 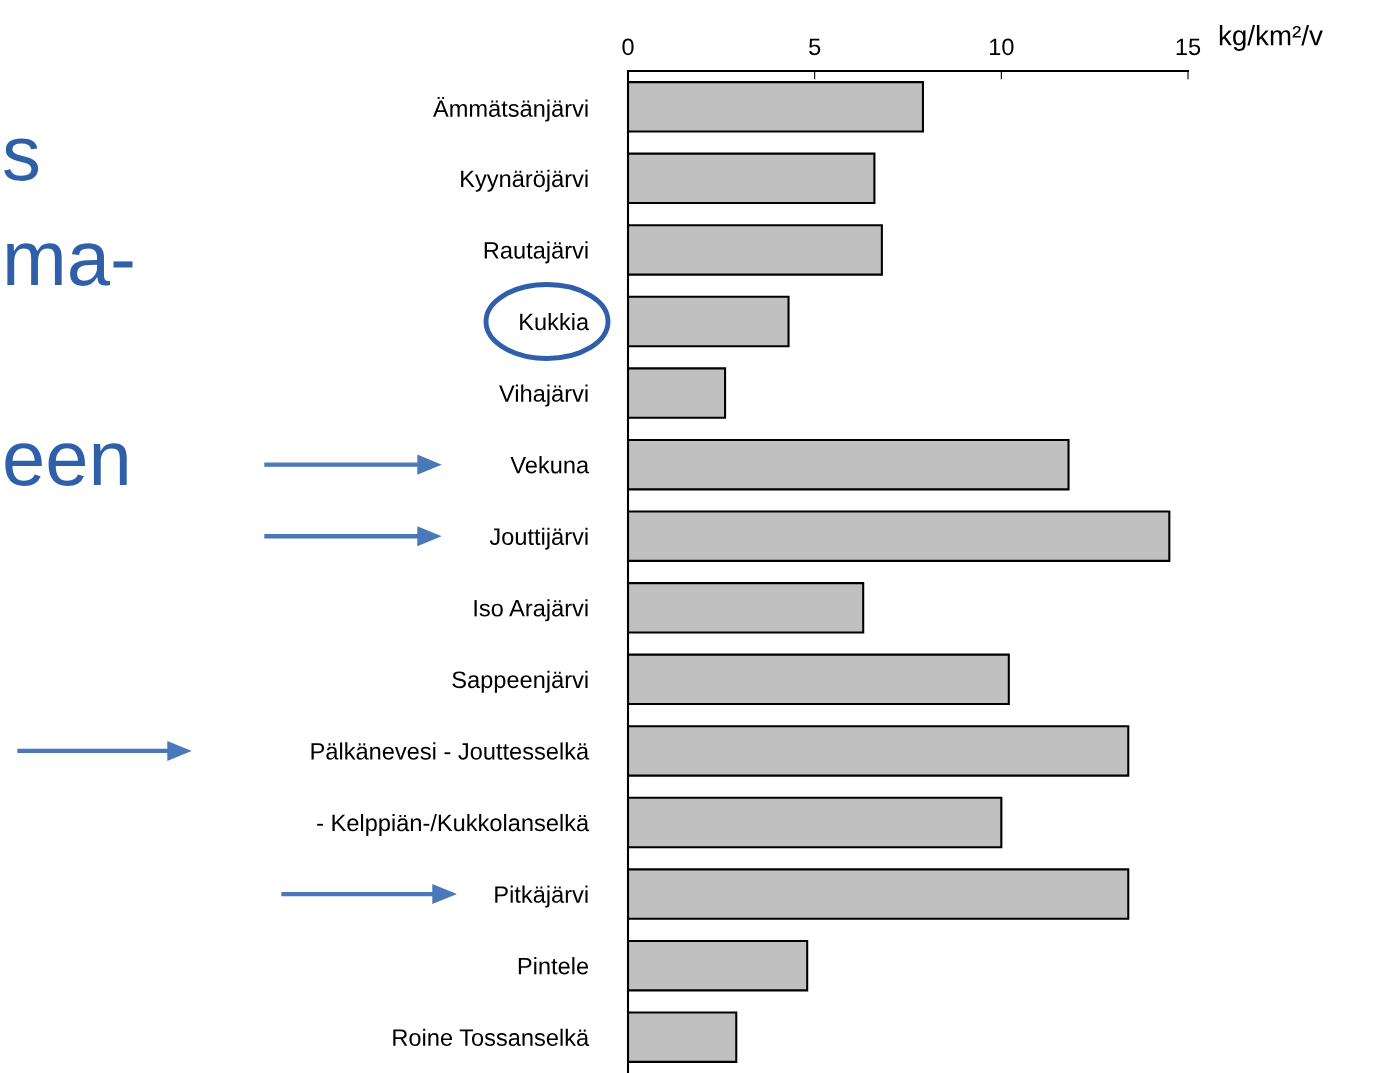 I want to click on text: een, so click(x=66, y=464).